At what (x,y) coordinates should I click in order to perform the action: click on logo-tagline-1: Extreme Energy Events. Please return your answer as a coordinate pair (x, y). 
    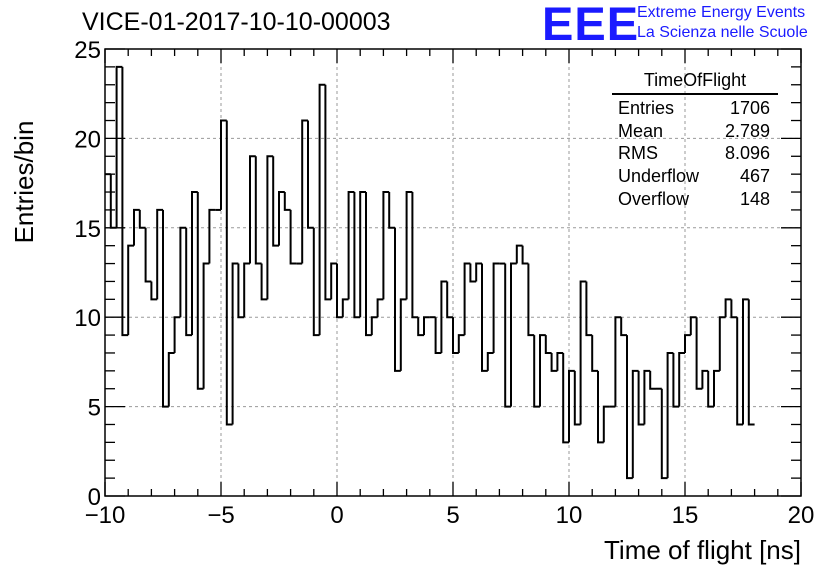
    Looking at the image, I should click on (721, 12).